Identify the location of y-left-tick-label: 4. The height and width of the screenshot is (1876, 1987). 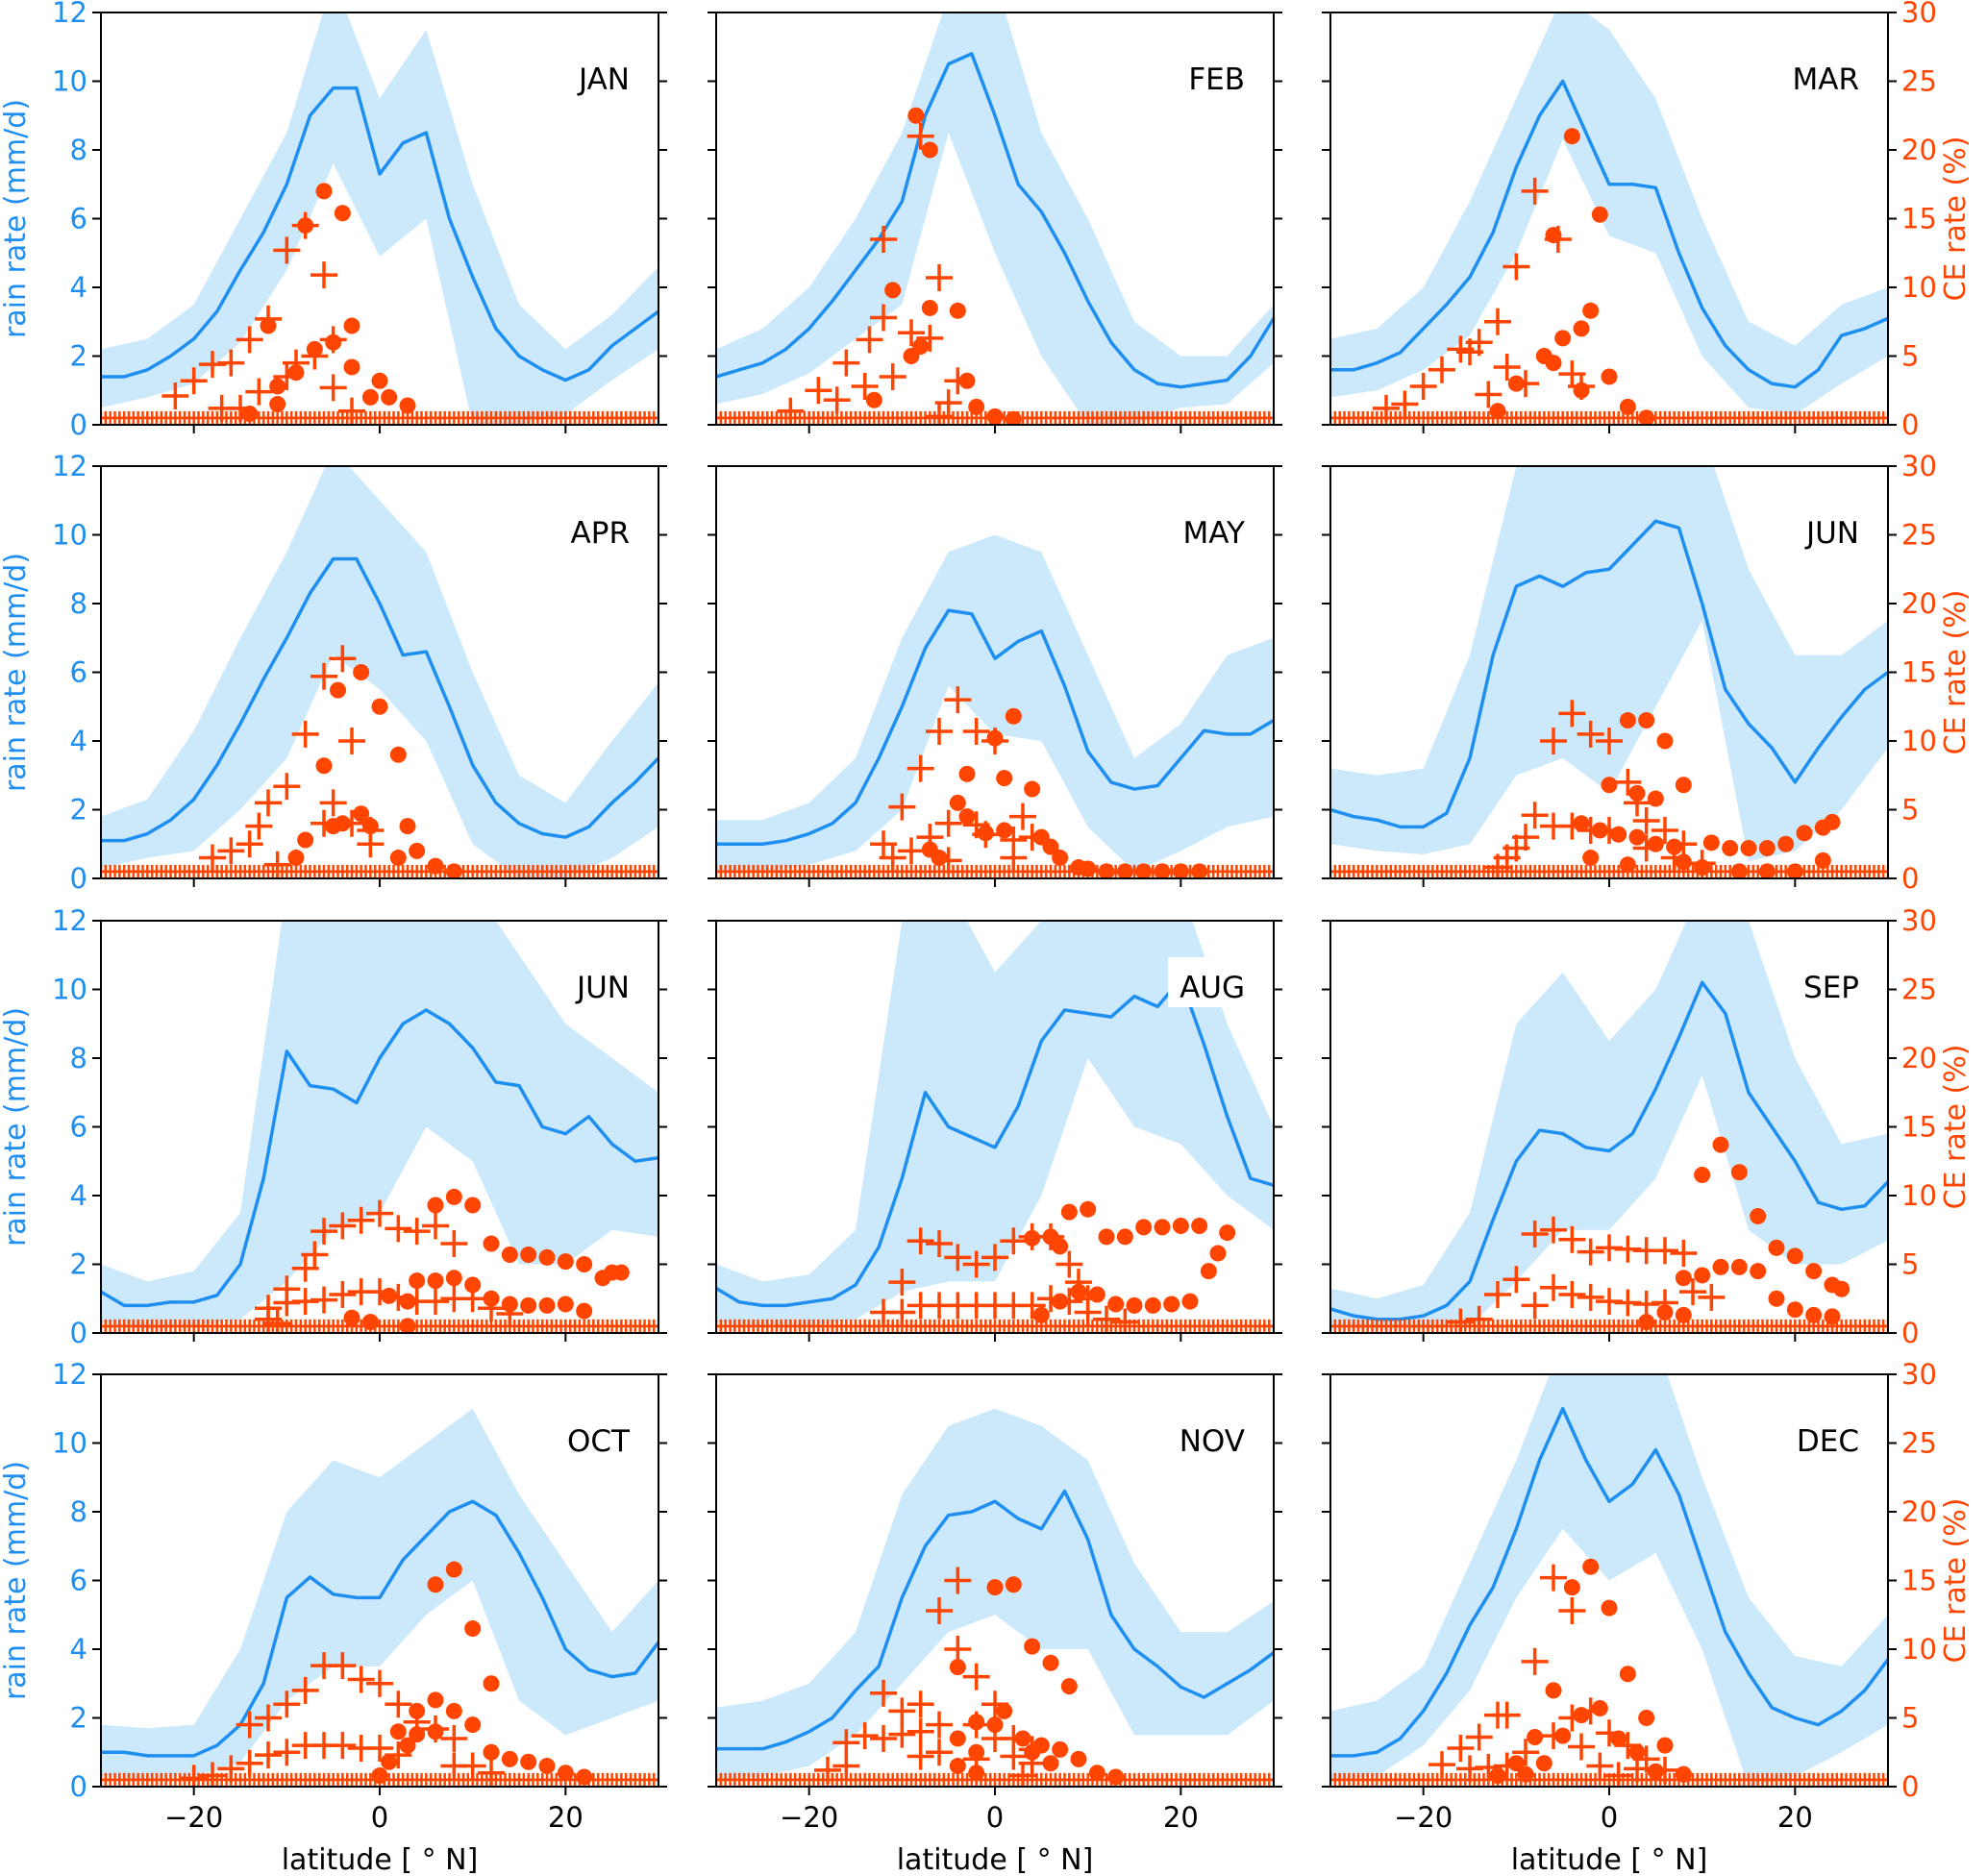
(78, 1649).